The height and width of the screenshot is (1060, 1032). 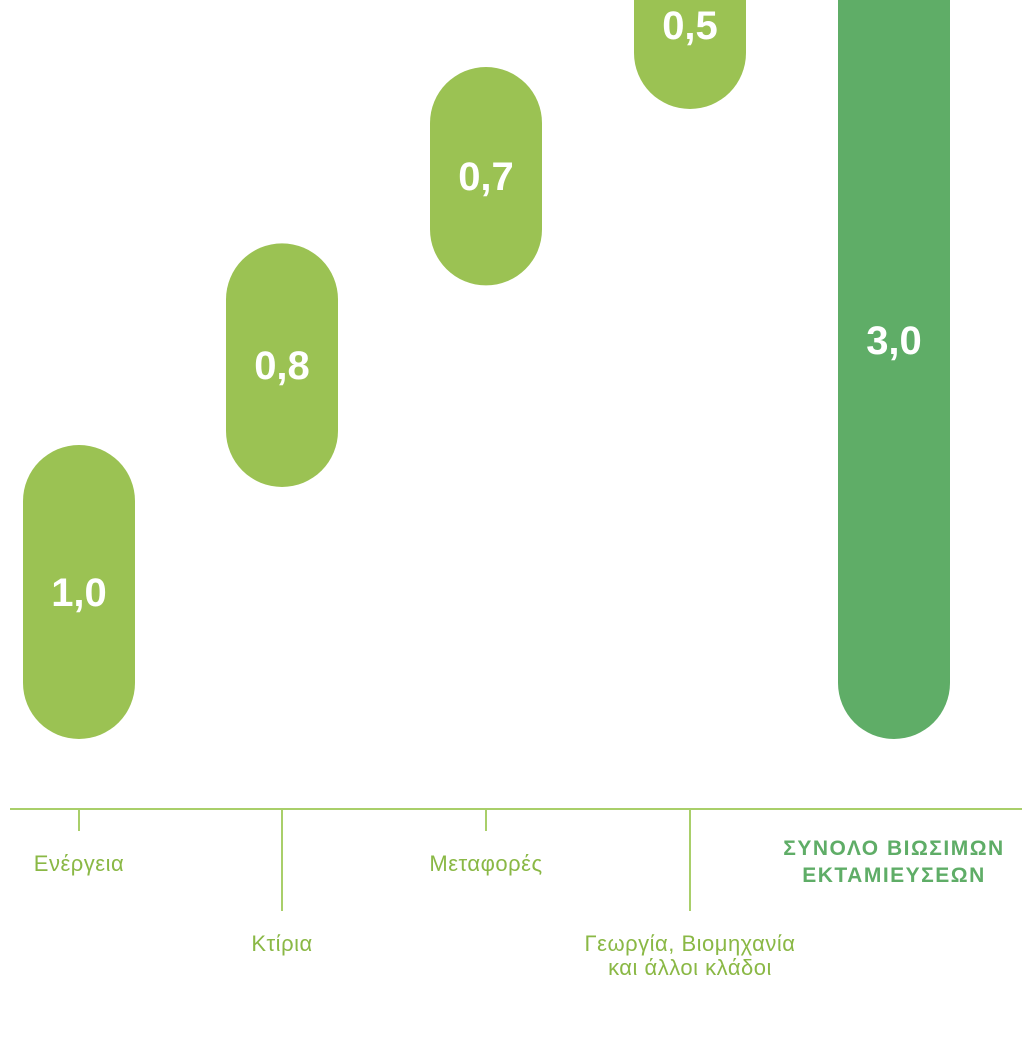 I want to click on bar-total, so click(x=894, y=369).